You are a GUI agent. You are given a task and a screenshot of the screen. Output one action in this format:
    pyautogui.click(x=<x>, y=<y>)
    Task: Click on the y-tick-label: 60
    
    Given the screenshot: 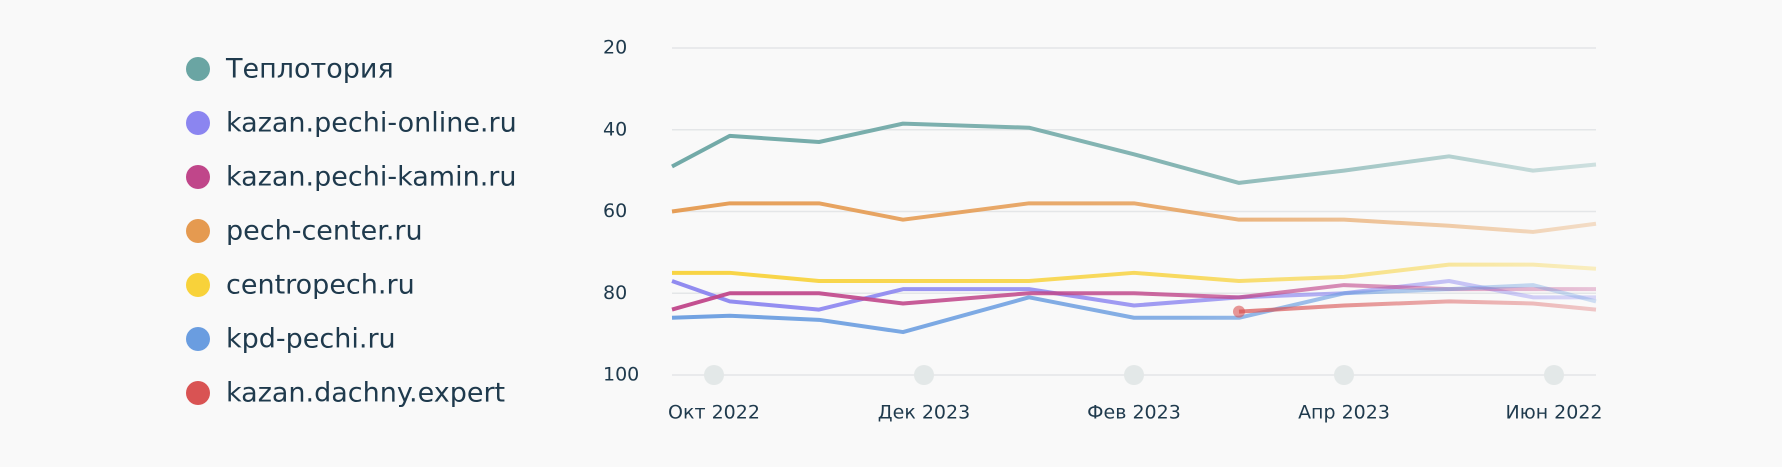 What is the action you would take?
    pyautogui.click(x=615, y=211)
    